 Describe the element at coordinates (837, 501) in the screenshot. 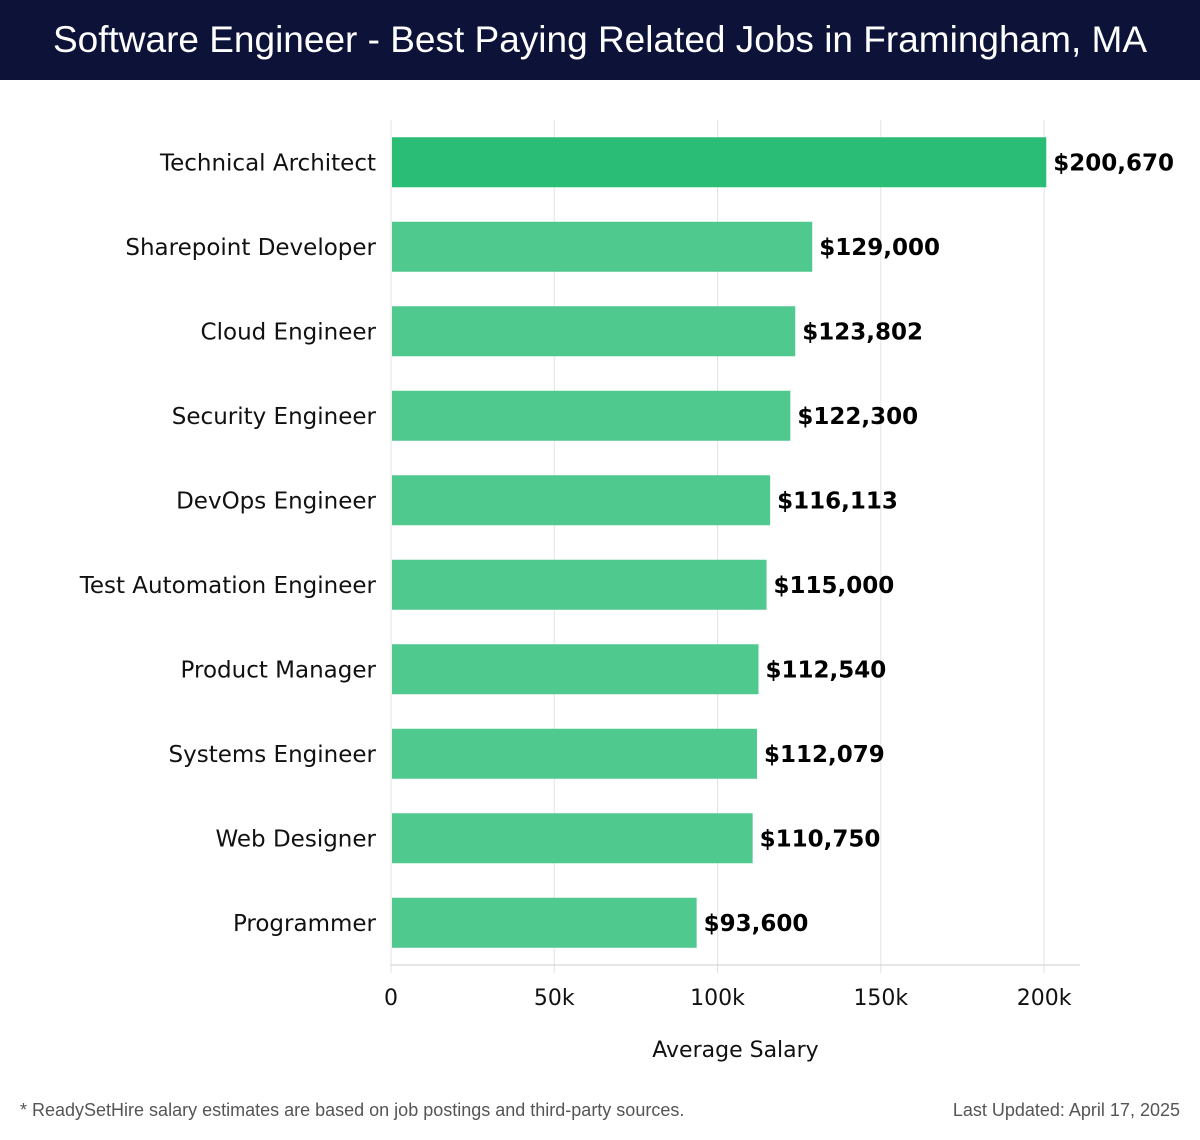

I see `value-label: $116,113` at that location.